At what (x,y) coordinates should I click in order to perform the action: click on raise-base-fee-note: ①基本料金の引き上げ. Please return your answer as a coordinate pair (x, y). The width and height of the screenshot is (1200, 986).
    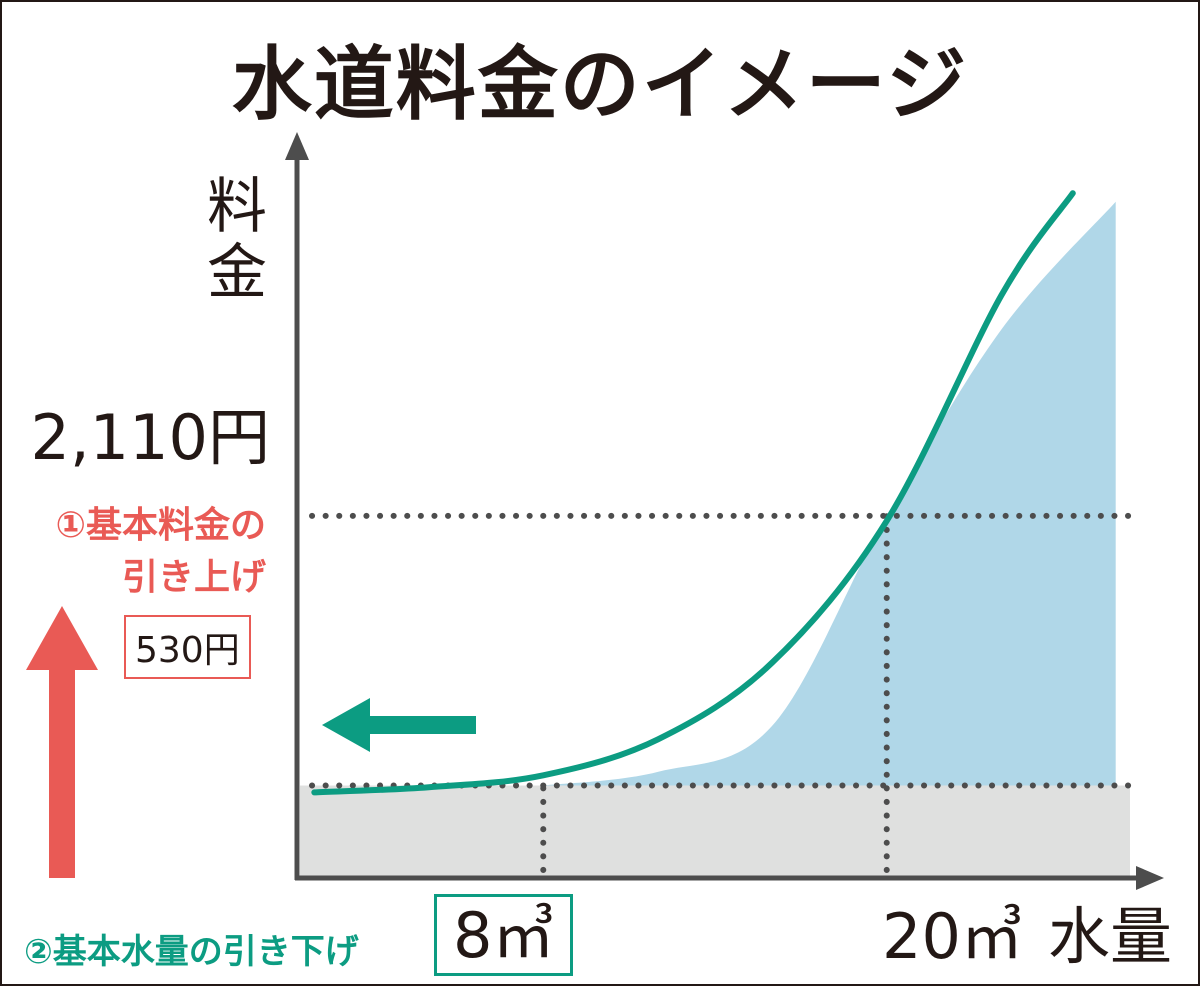
    Looking at the image, I should click on (161, 552).